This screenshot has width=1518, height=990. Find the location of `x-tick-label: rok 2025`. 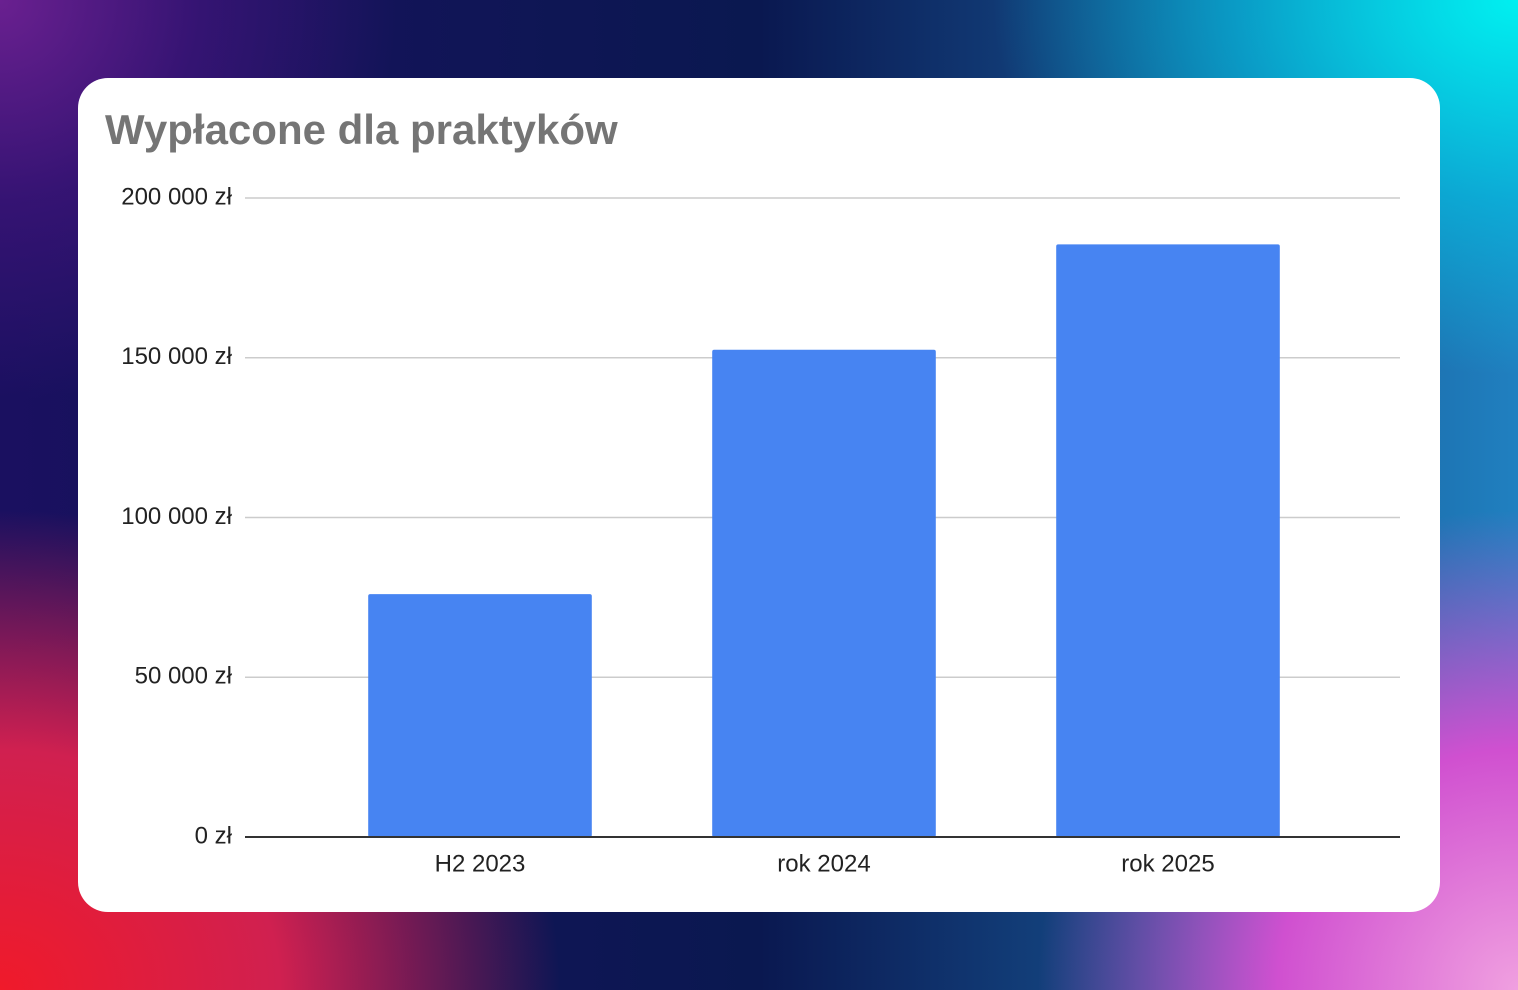

x-tick-label: rok 2025 is located at coordinates (1167, 863).